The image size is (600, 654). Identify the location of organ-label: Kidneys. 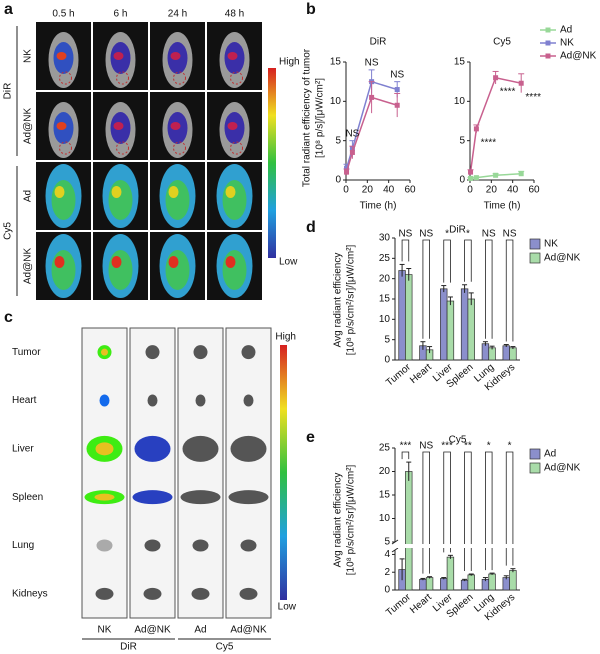
(30, 593).